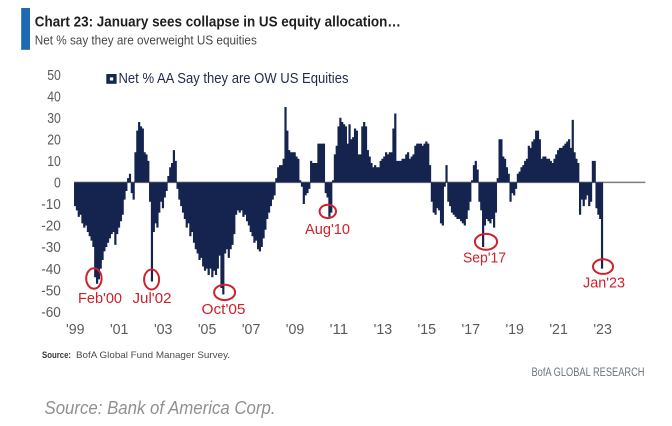 The width and height of the screenshot is (672, 426). What do you see at coordinates (51, 312) in the screenshot?
I see `svg-text: -60` at bounding box center [51, 312].